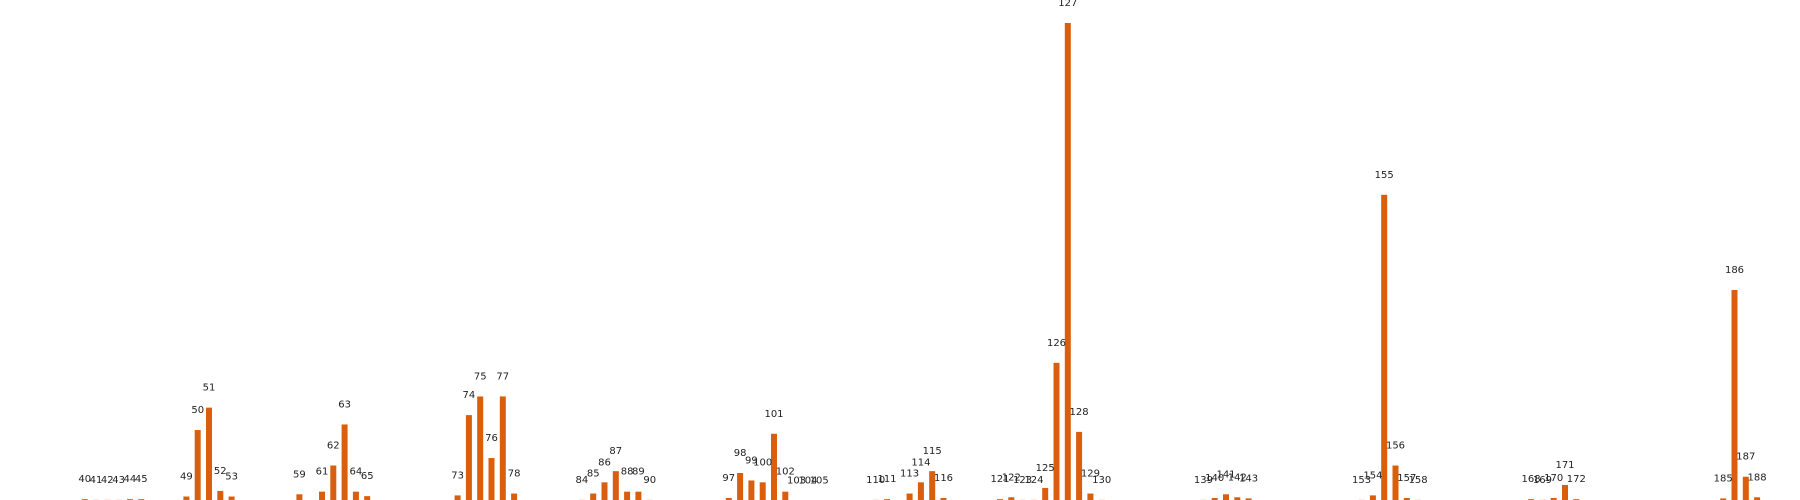 This screenshot has width=1800, height=500. What do you see at coordinates (1531, 479) in the screenshot?
I see `bar-label-168: 168` at bounding box center [1531, 479].